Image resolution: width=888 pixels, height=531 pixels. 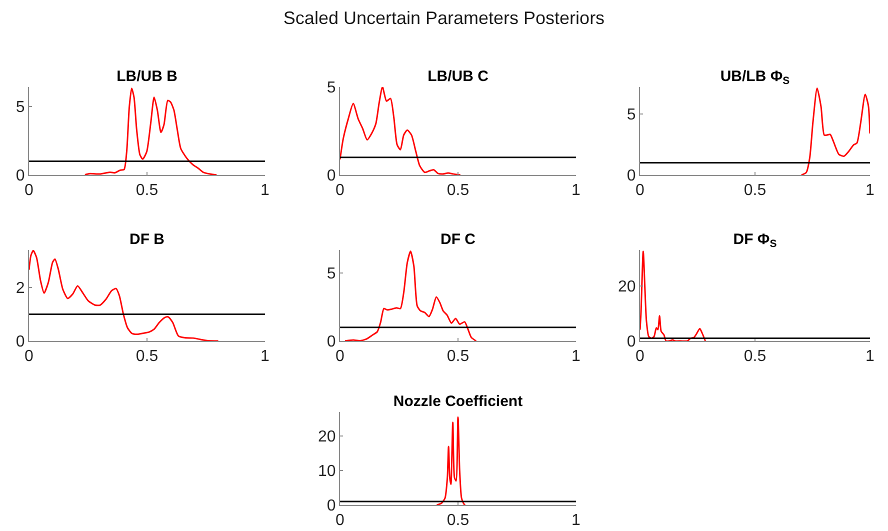 I want to click on chart-title: UB/LB Φ$_{S}$, so click(x=755, y=78).